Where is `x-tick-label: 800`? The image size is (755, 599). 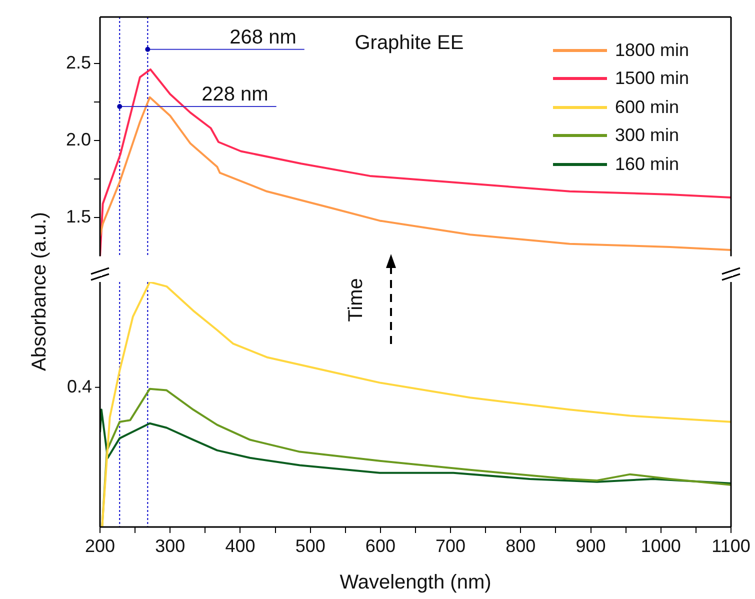
x-tick-label: 800 is located at coordinates (521, 546).